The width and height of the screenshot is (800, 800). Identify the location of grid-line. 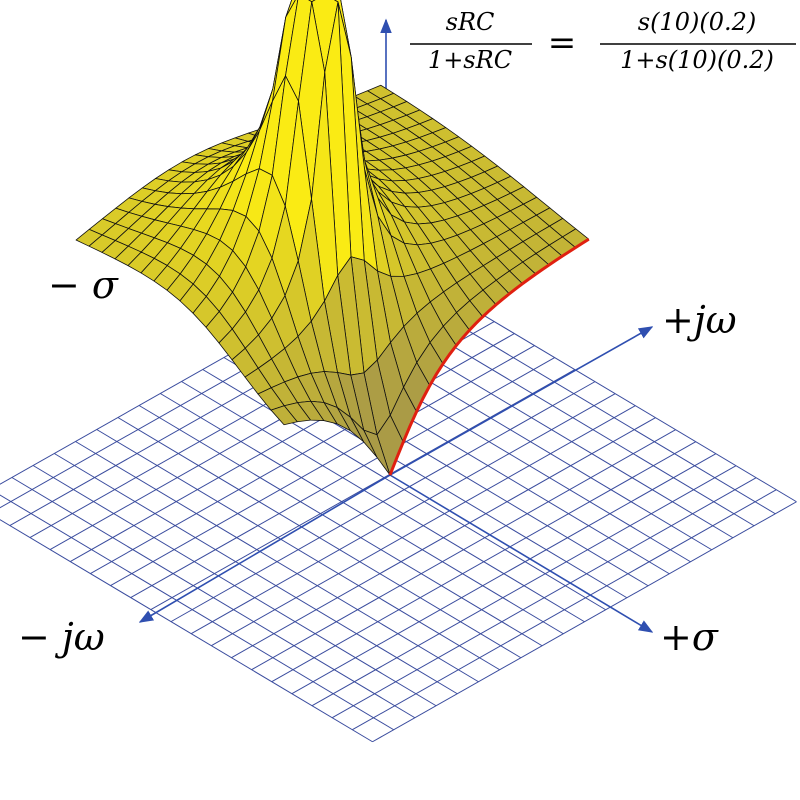
(197, 612).